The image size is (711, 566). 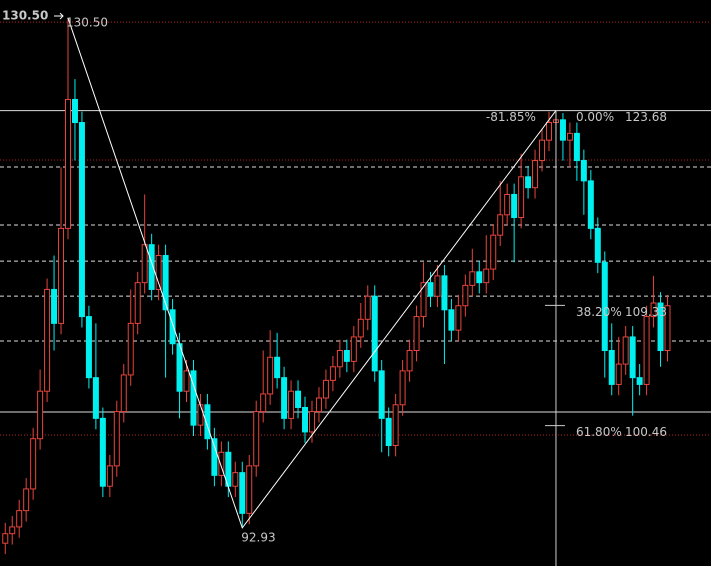 I want to click on fib-price: 100.46, so click(x=646, y=432).